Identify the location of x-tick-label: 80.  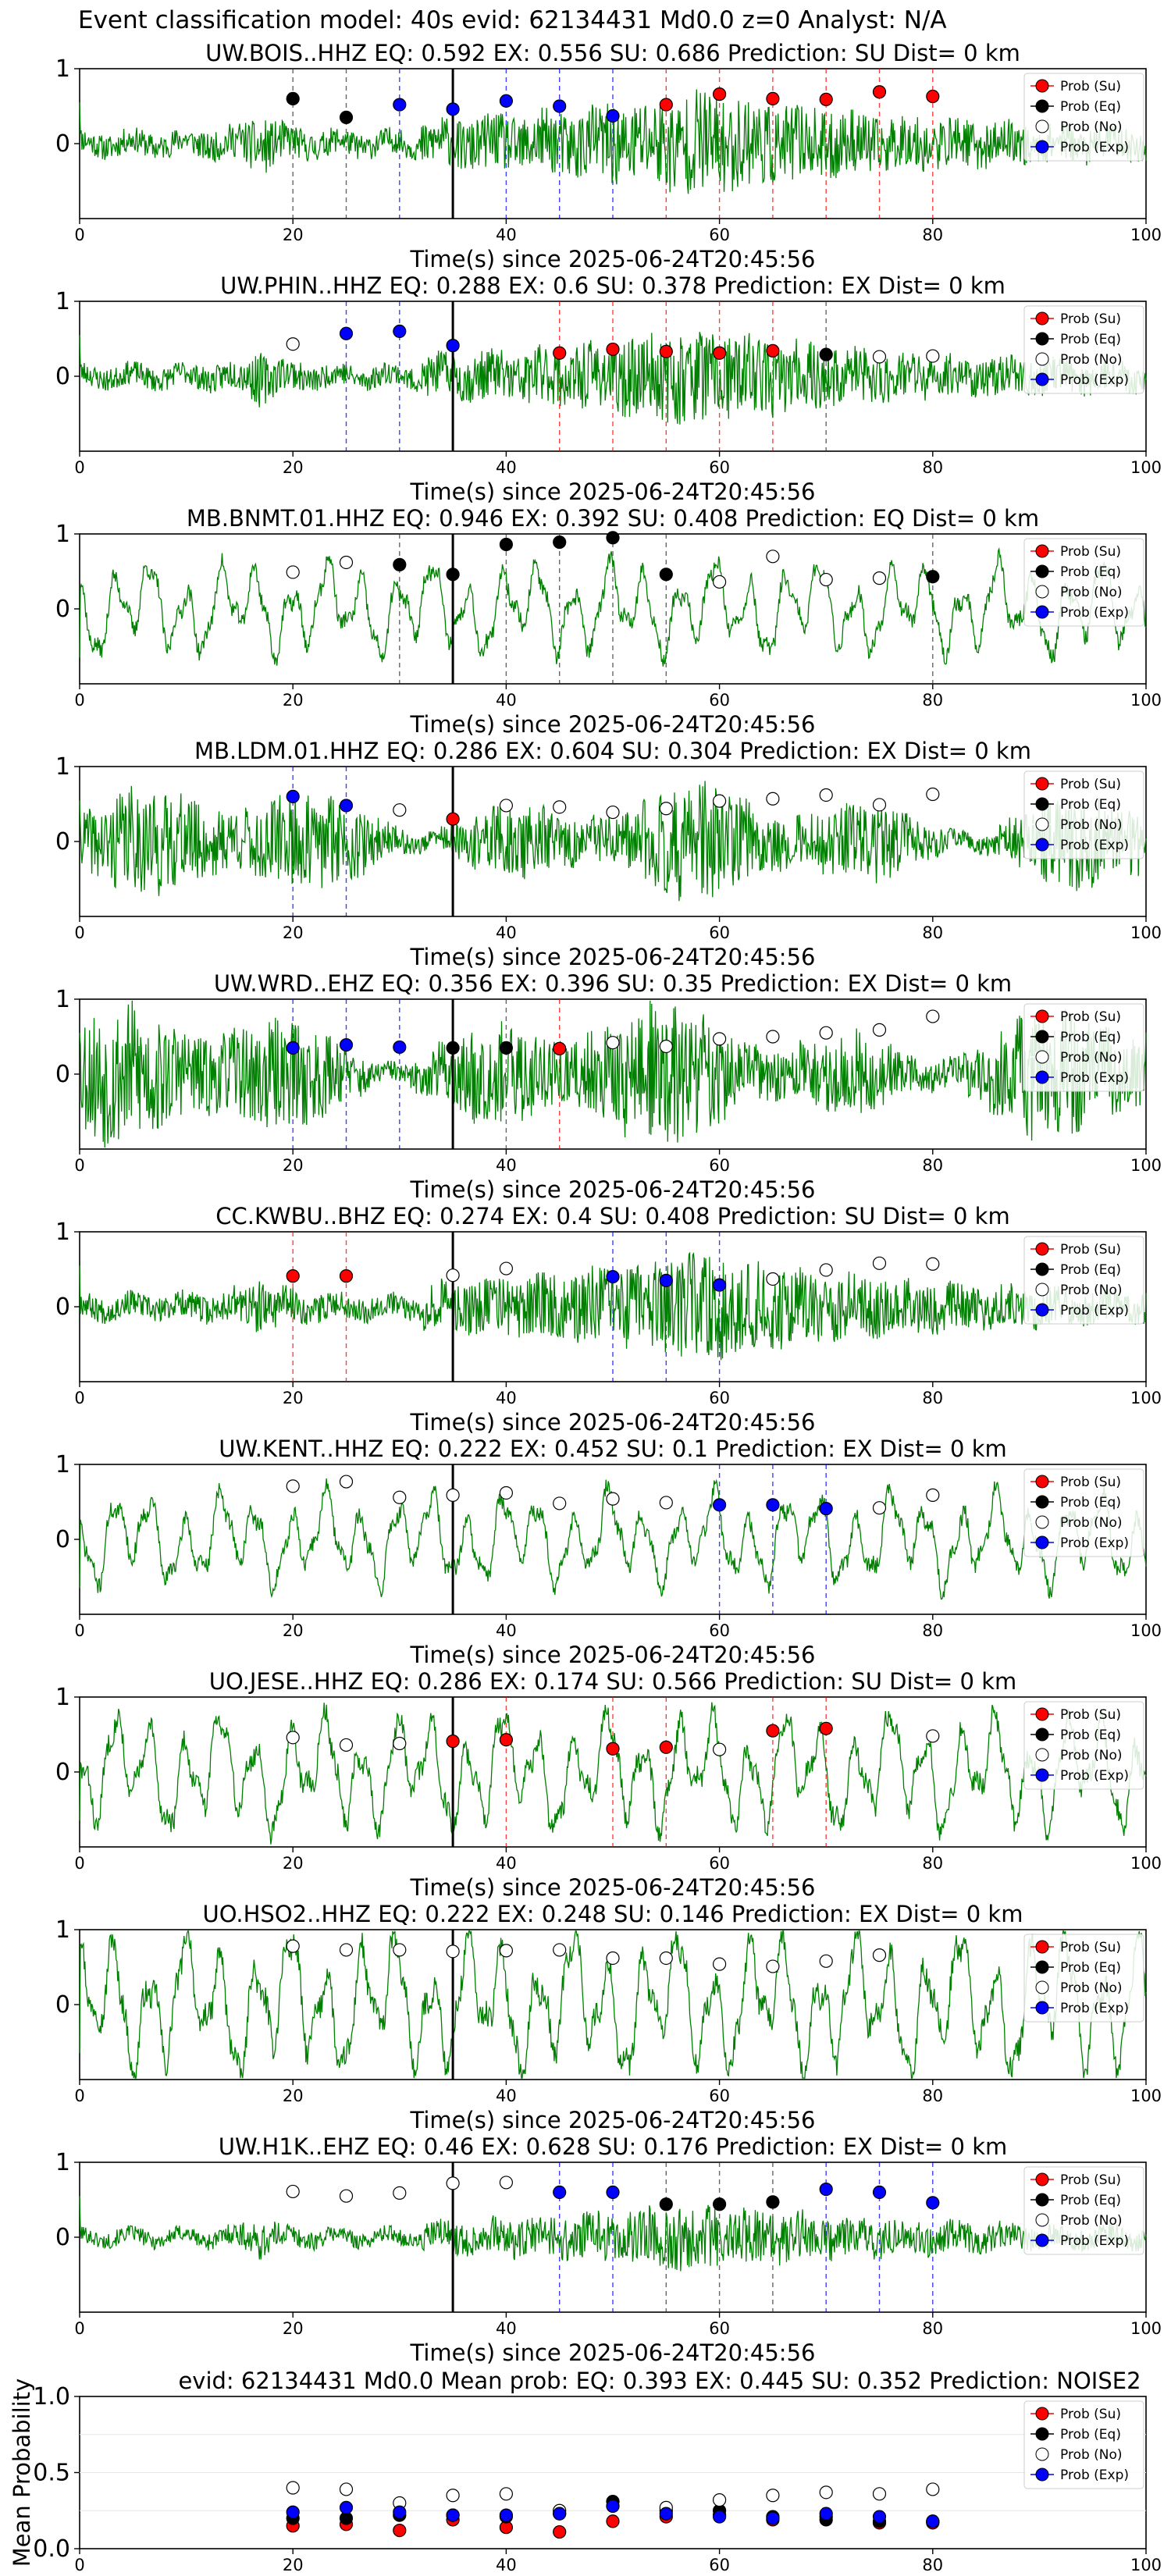
(932, 1630).